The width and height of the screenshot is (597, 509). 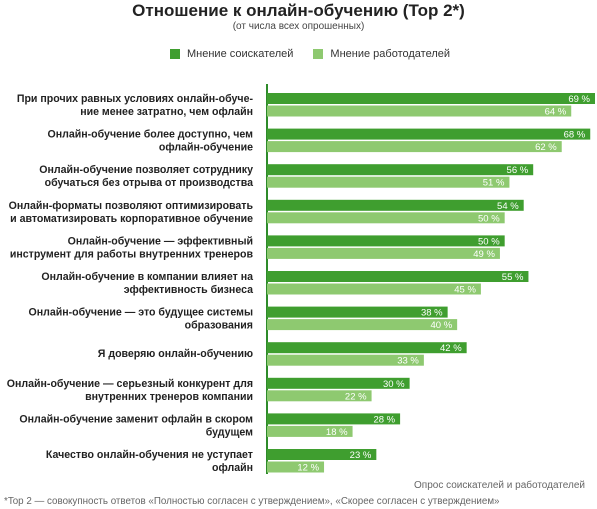 I want to click on bar-value-label: 62 %, so click(x=546, y=147).